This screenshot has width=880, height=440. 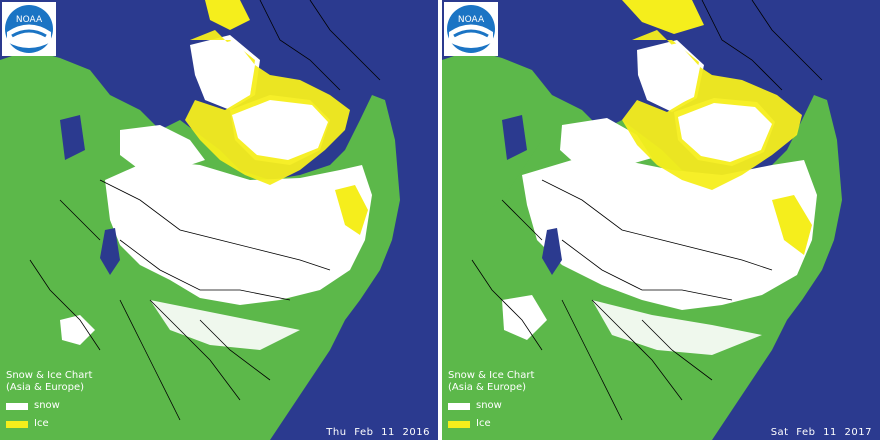 I want to click on chart-date: Thu Feb 11 2016, so click(x=378, y=432).